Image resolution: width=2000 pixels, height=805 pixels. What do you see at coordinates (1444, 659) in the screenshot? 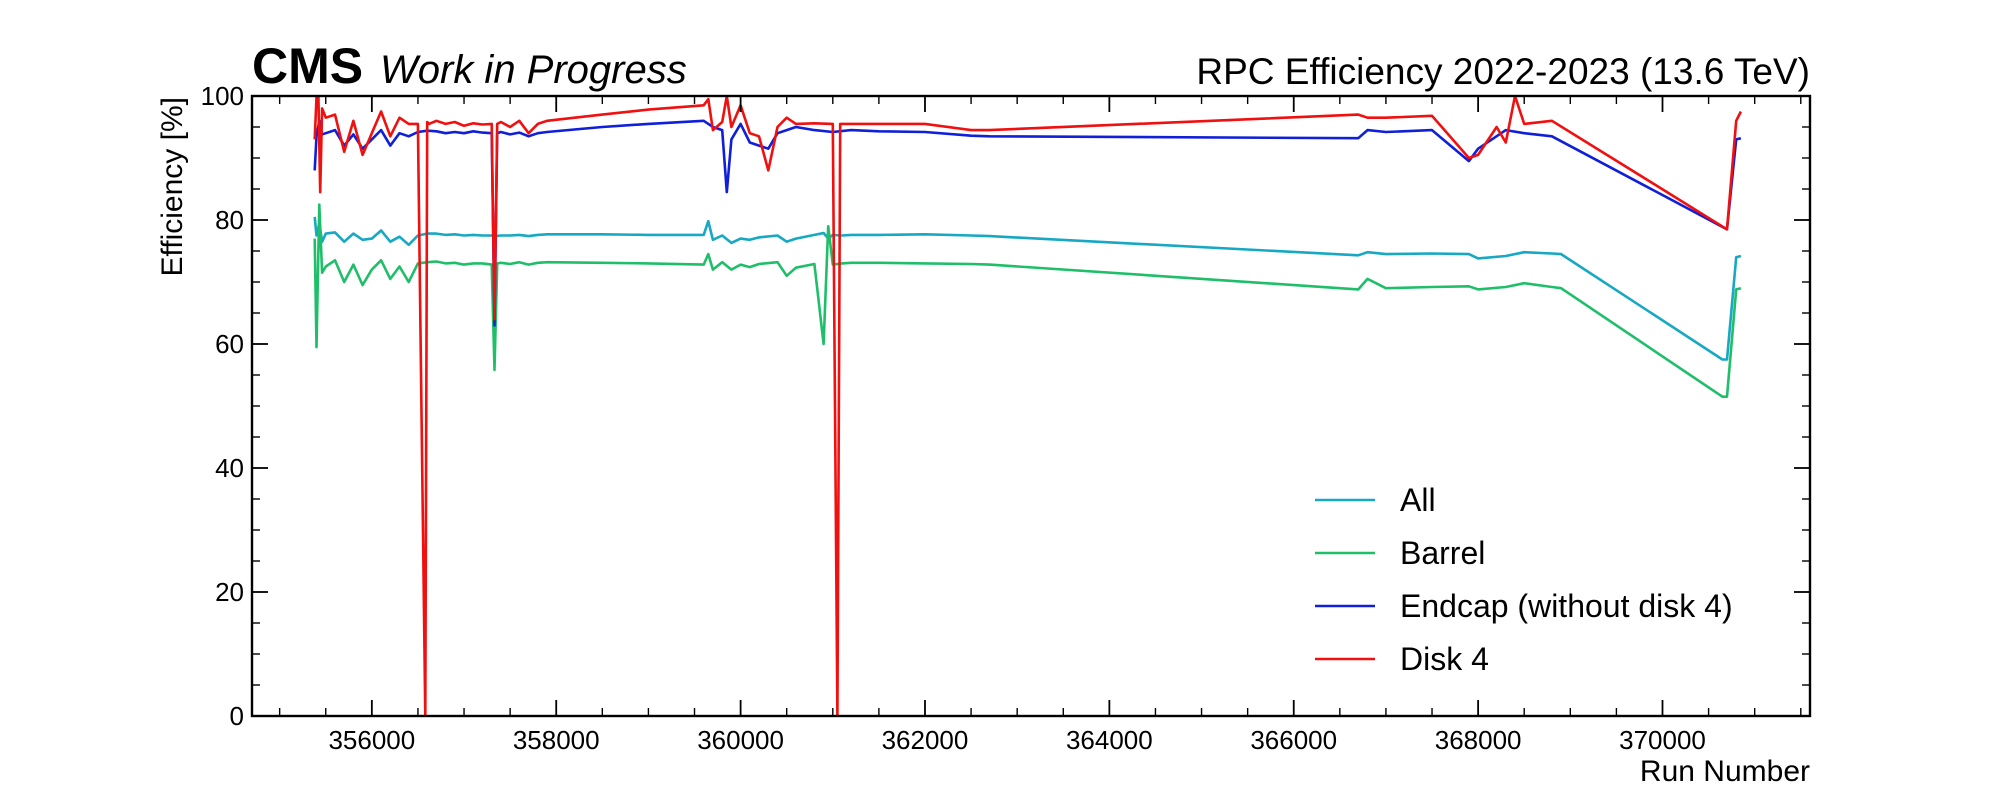
I see `legend-label-3: Disk 4` at bounding box center [1444, 659].